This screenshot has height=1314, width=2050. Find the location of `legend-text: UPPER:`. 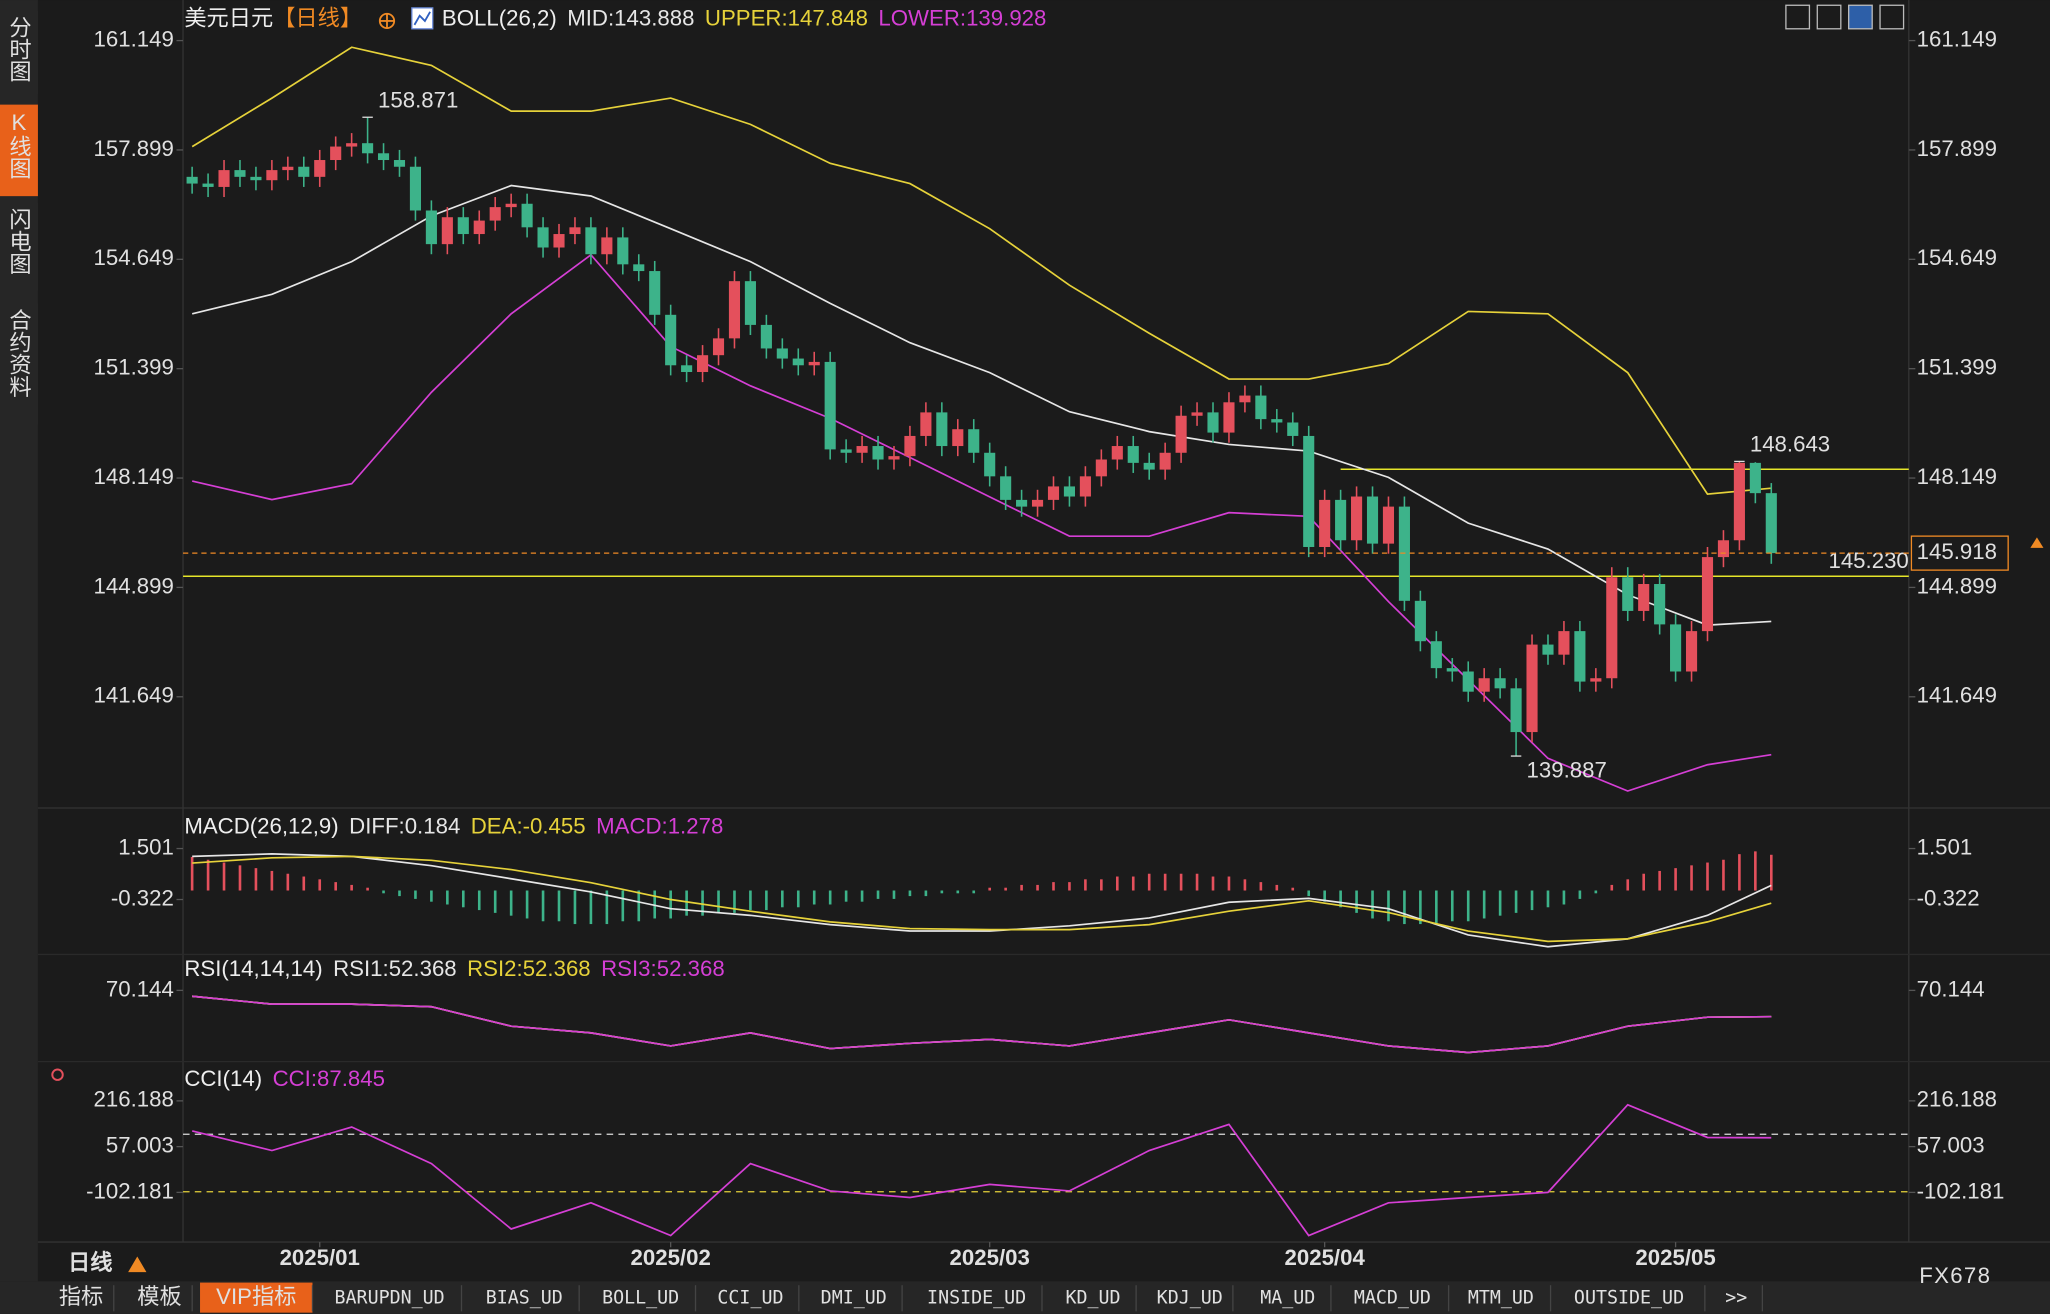

legend-text: UPPER: is located at coordinates (746, 18).